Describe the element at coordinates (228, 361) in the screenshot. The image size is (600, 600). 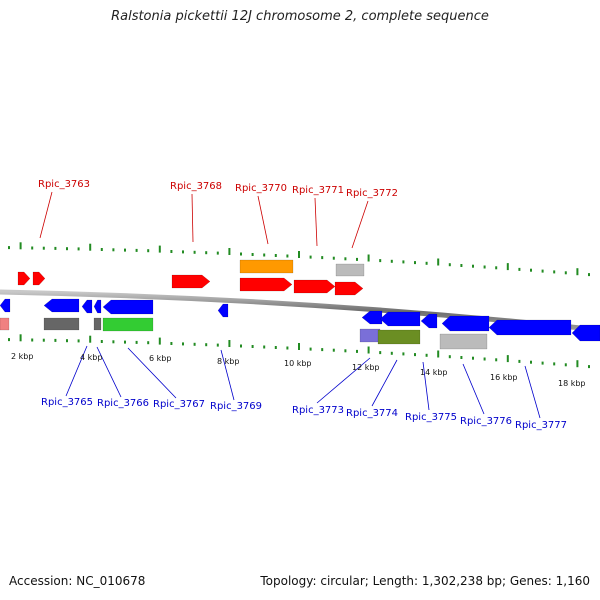
I see `scale-label: 8 kbp` at that location.